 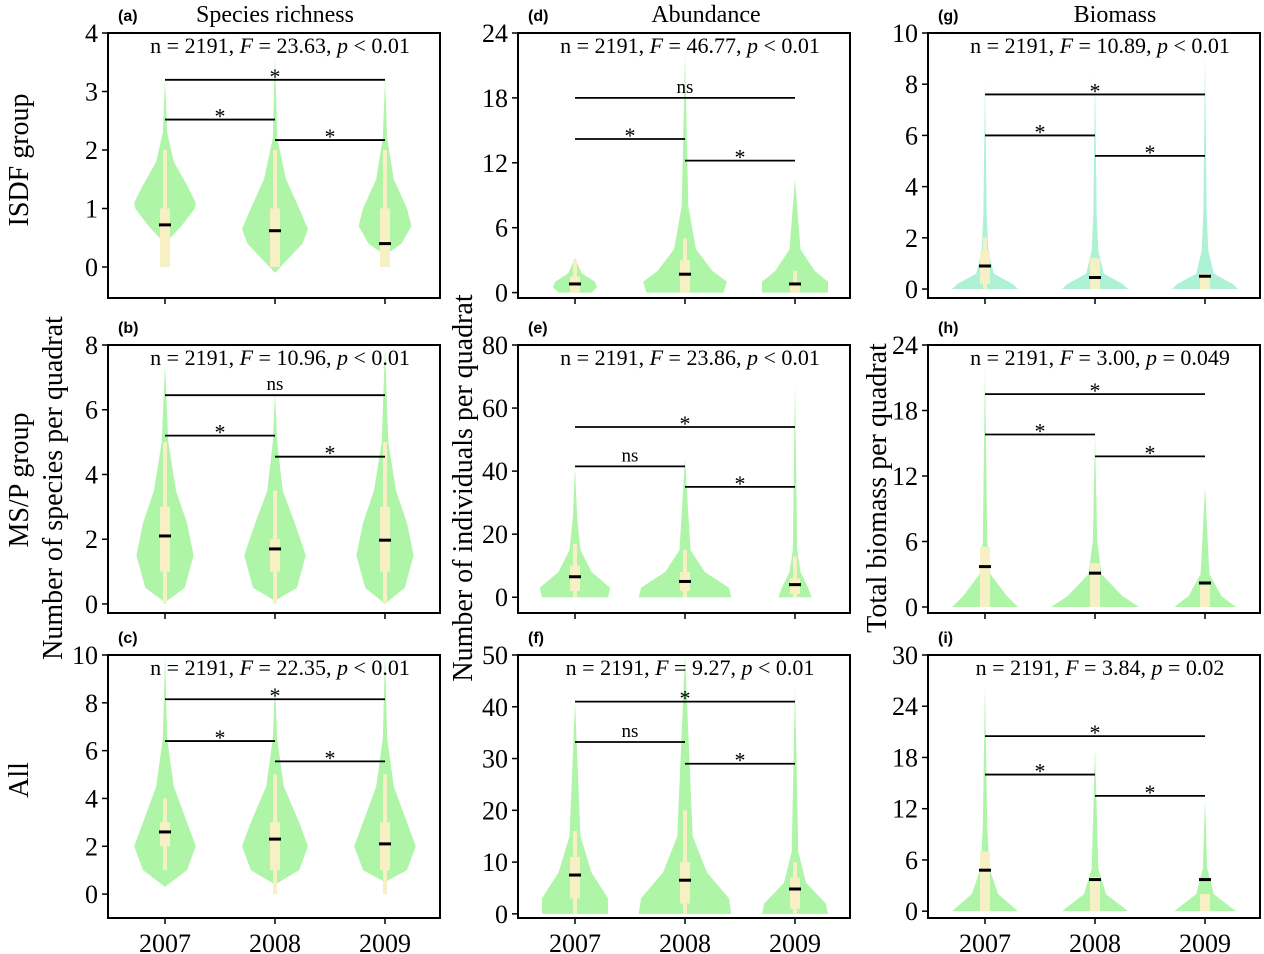 What do you see at coordinates (19, 479) in the screenshot?
I see `row-label: MS/P group` at bounding box center [19, 479].